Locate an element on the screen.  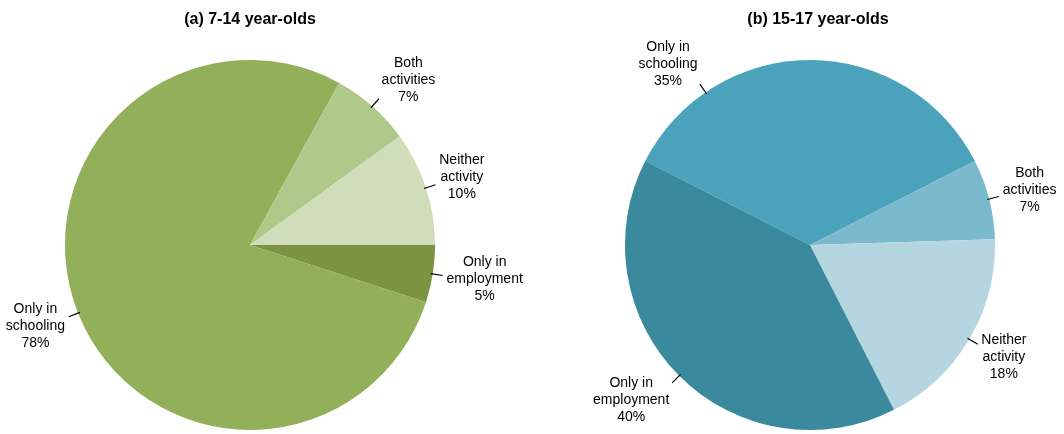
data-label: 18% is located at coordinates (1003, 372).